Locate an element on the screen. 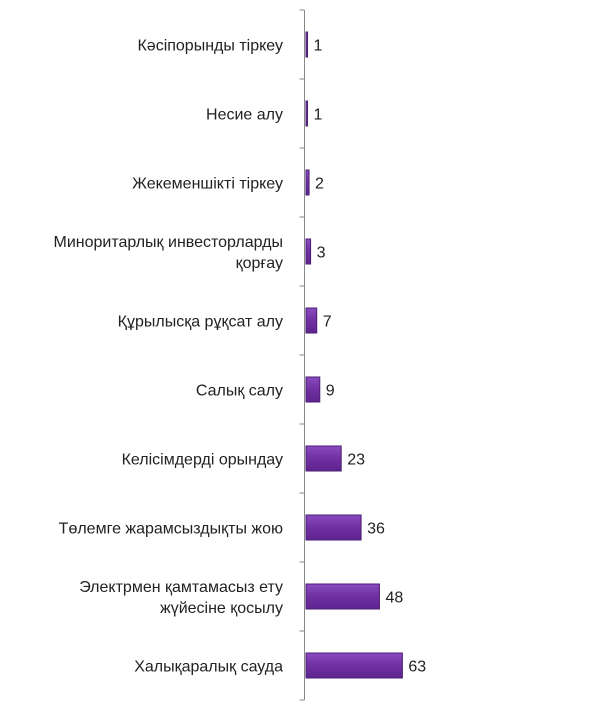 This screenshot has height=710, width=615. data-label: 23 is located at coordinates (356, 460).